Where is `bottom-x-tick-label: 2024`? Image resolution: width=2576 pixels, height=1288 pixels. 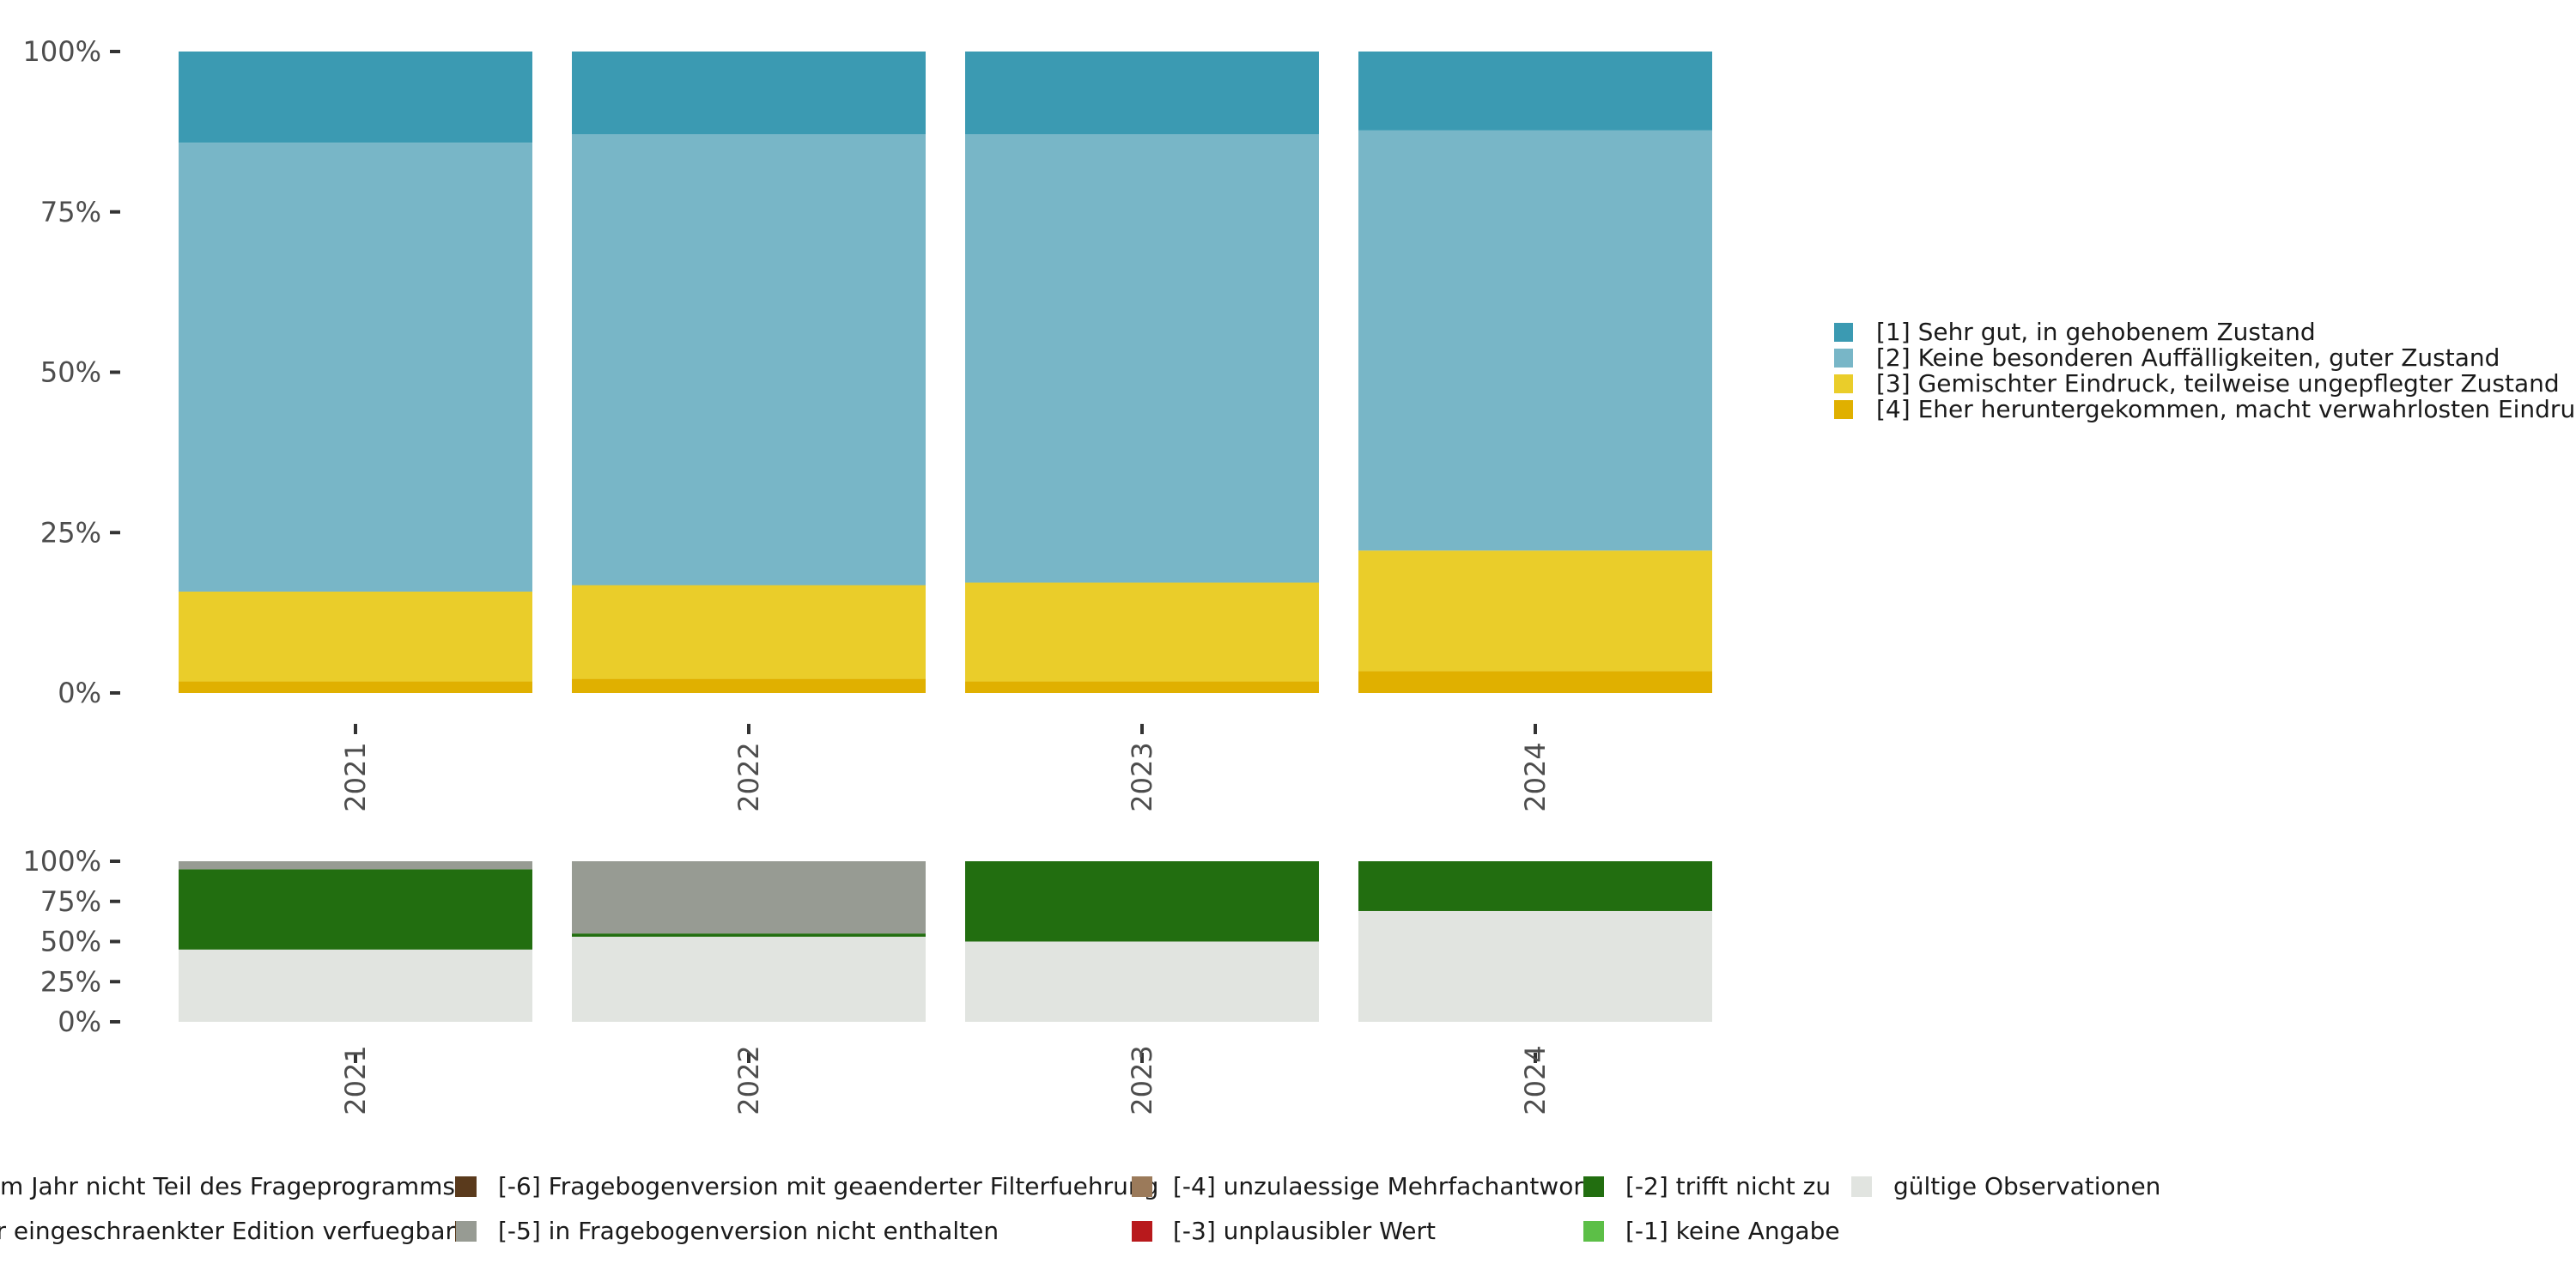 bottom-x-tick-label: 2024 is located at coordinates (1535, 1080).